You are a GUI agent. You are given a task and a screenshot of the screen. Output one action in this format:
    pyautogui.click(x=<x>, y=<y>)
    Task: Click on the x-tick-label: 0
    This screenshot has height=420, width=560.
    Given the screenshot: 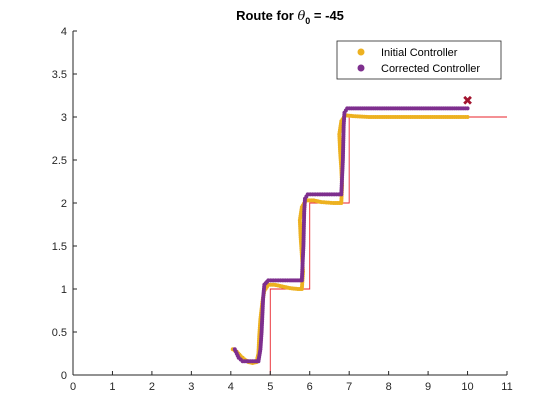 What is the action you would take?
    pyautogui.click(x=73, y=387)
    